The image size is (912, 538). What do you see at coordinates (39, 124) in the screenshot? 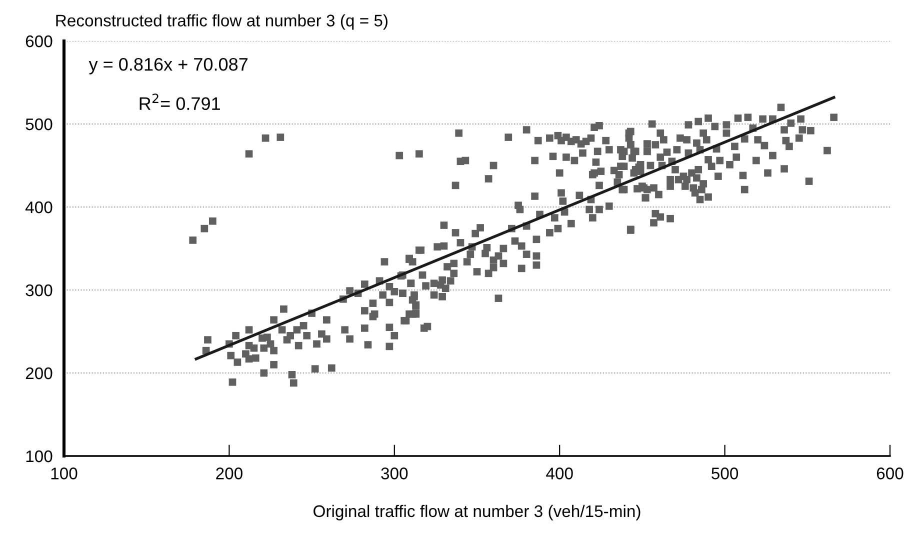
I see `y-tick-label: 500` at bounding box center [39, 124].